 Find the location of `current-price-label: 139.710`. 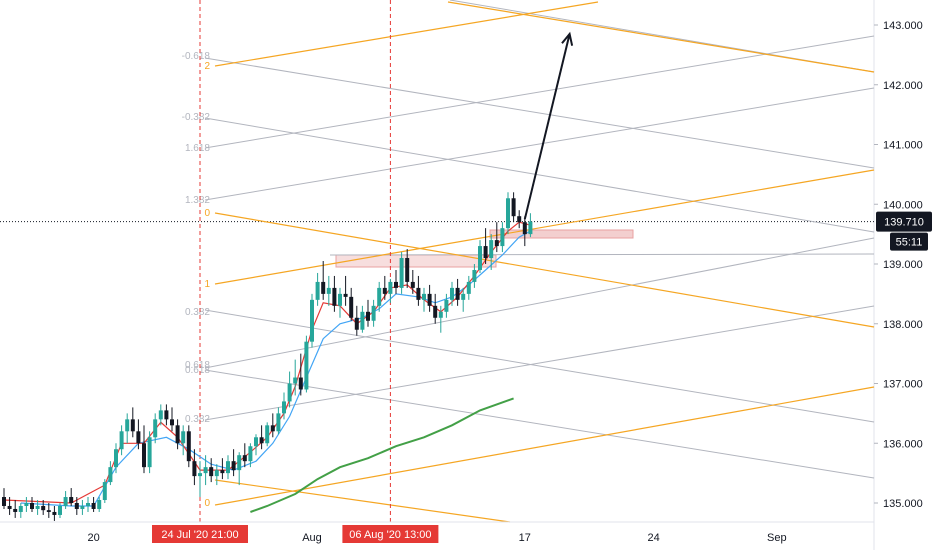

current-price-label: 139.710 is located at coordinates (904, 223).